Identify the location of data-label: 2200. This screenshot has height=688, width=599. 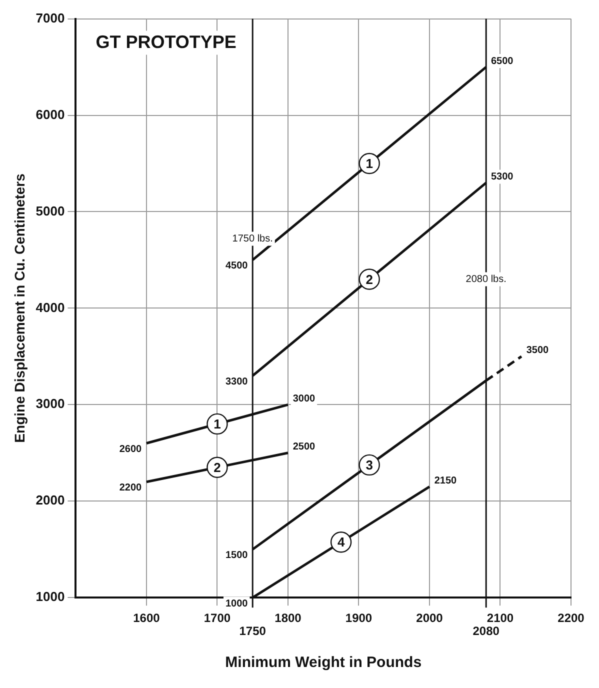
(130, 488).